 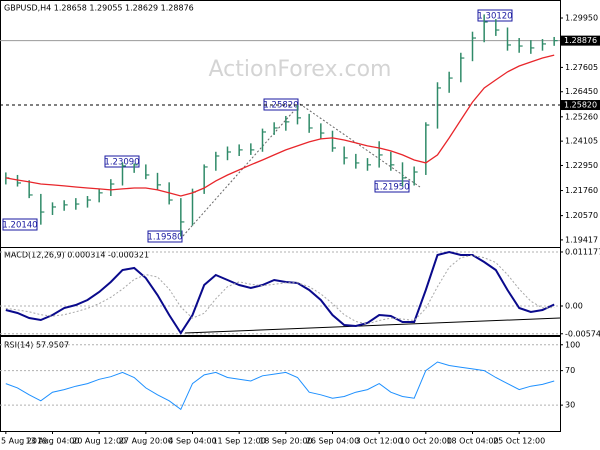 I want to click on y-tick-label: 1.21760, so click(x=581, y=190).